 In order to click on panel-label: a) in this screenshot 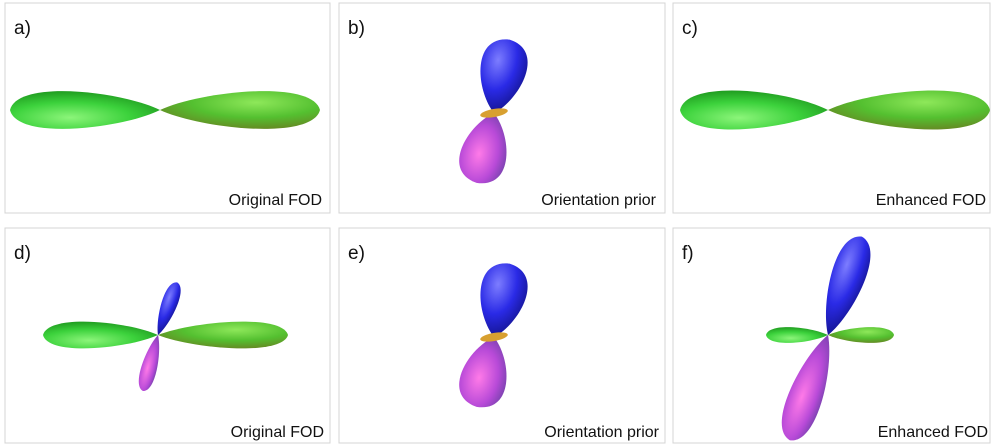, I will do `click(22, 28)`.